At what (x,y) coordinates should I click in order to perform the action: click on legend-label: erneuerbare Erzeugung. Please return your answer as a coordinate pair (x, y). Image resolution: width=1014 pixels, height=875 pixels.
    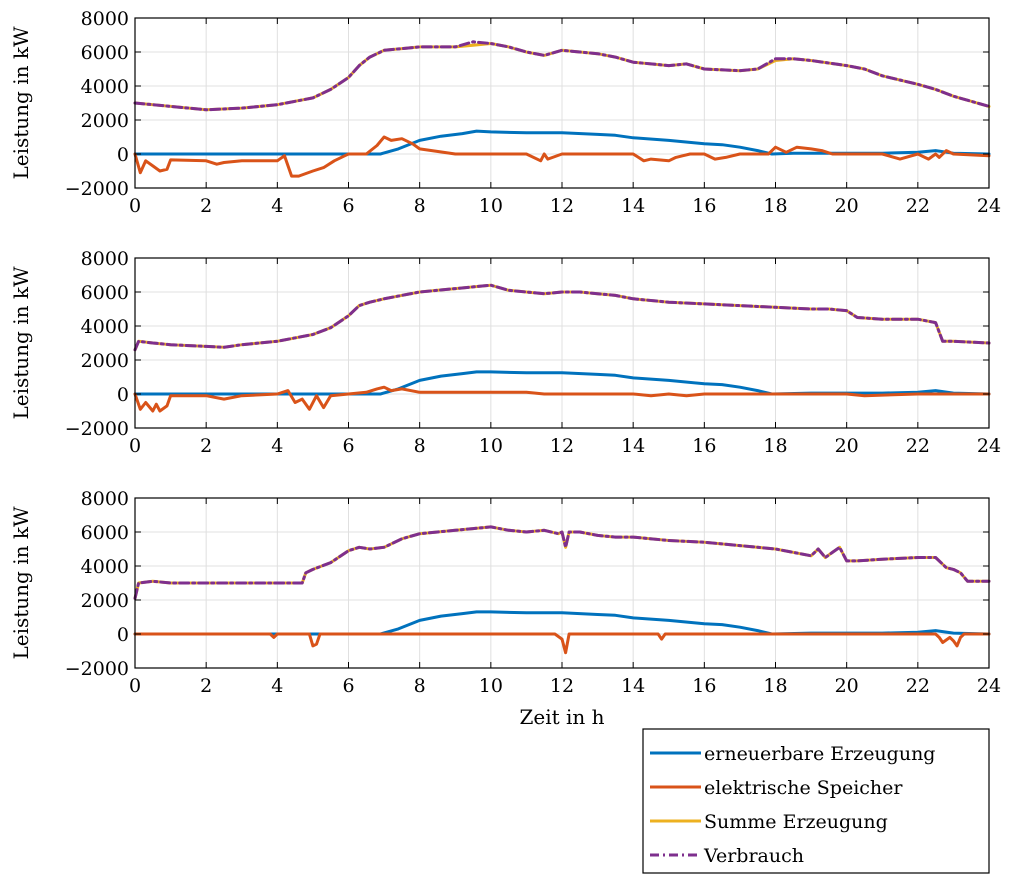
    Looking at the image, I should click on (819, 754).